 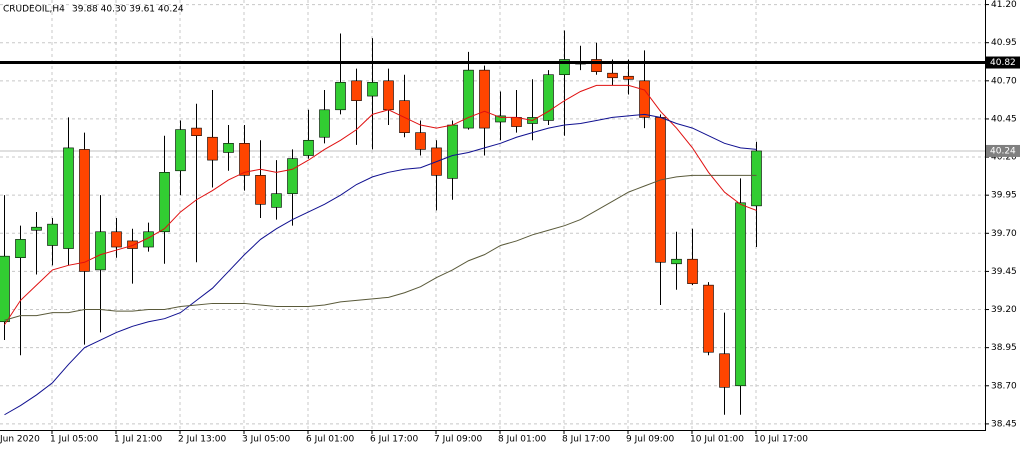 I want to click on y-tick-label: 40.20, so click(x=1004, y=158).